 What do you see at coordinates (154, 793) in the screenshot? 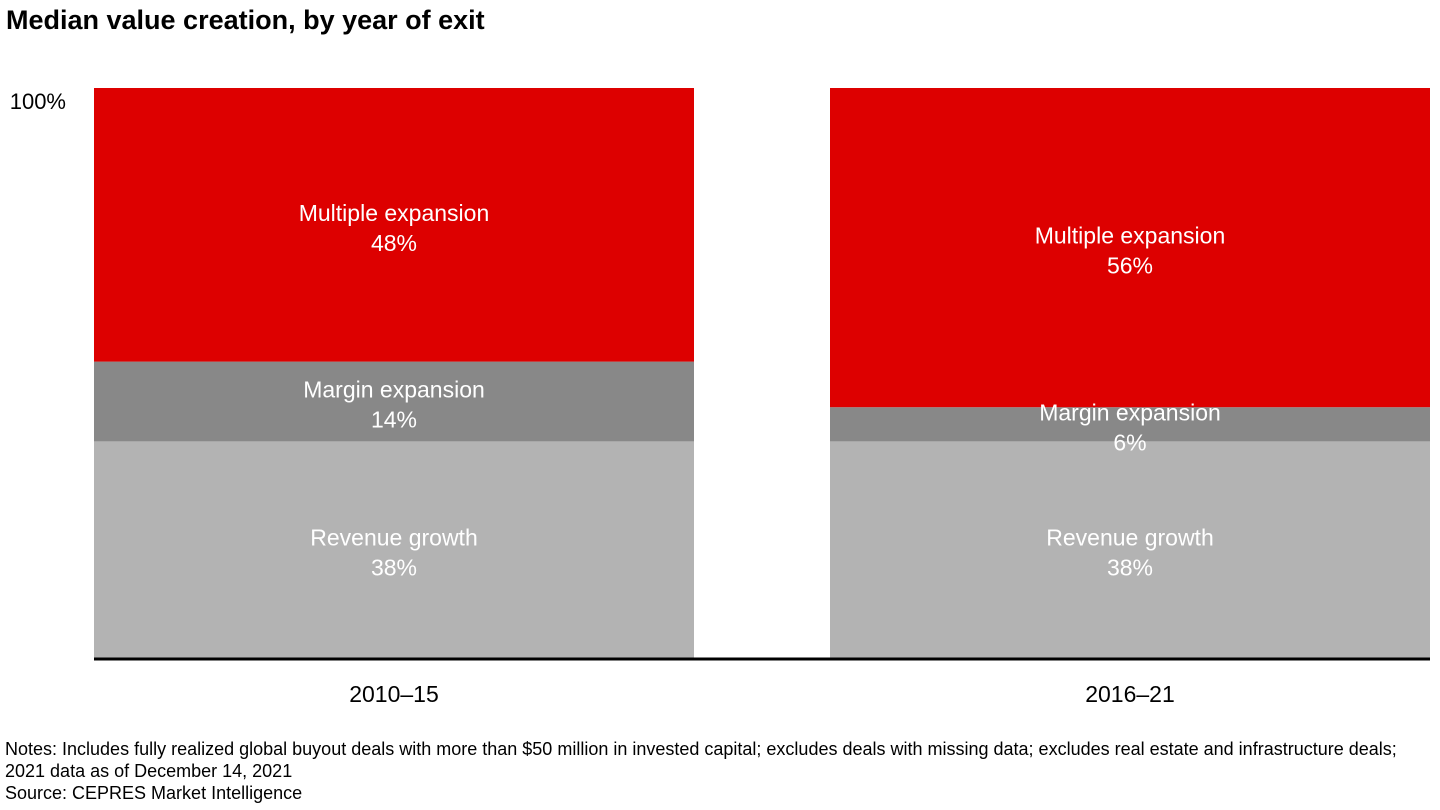
I see `source-text: Source: CEPRES Market Intelligence` at bounding box center [154, 793].